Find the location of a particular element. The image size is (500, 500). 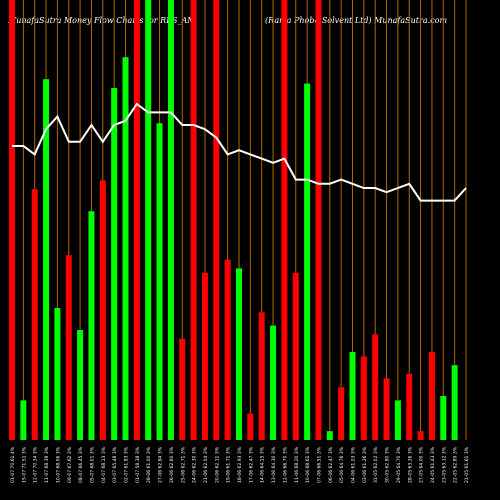

x-tick-label: 28-06 61.00 3% is located at coordinates (149, 464).